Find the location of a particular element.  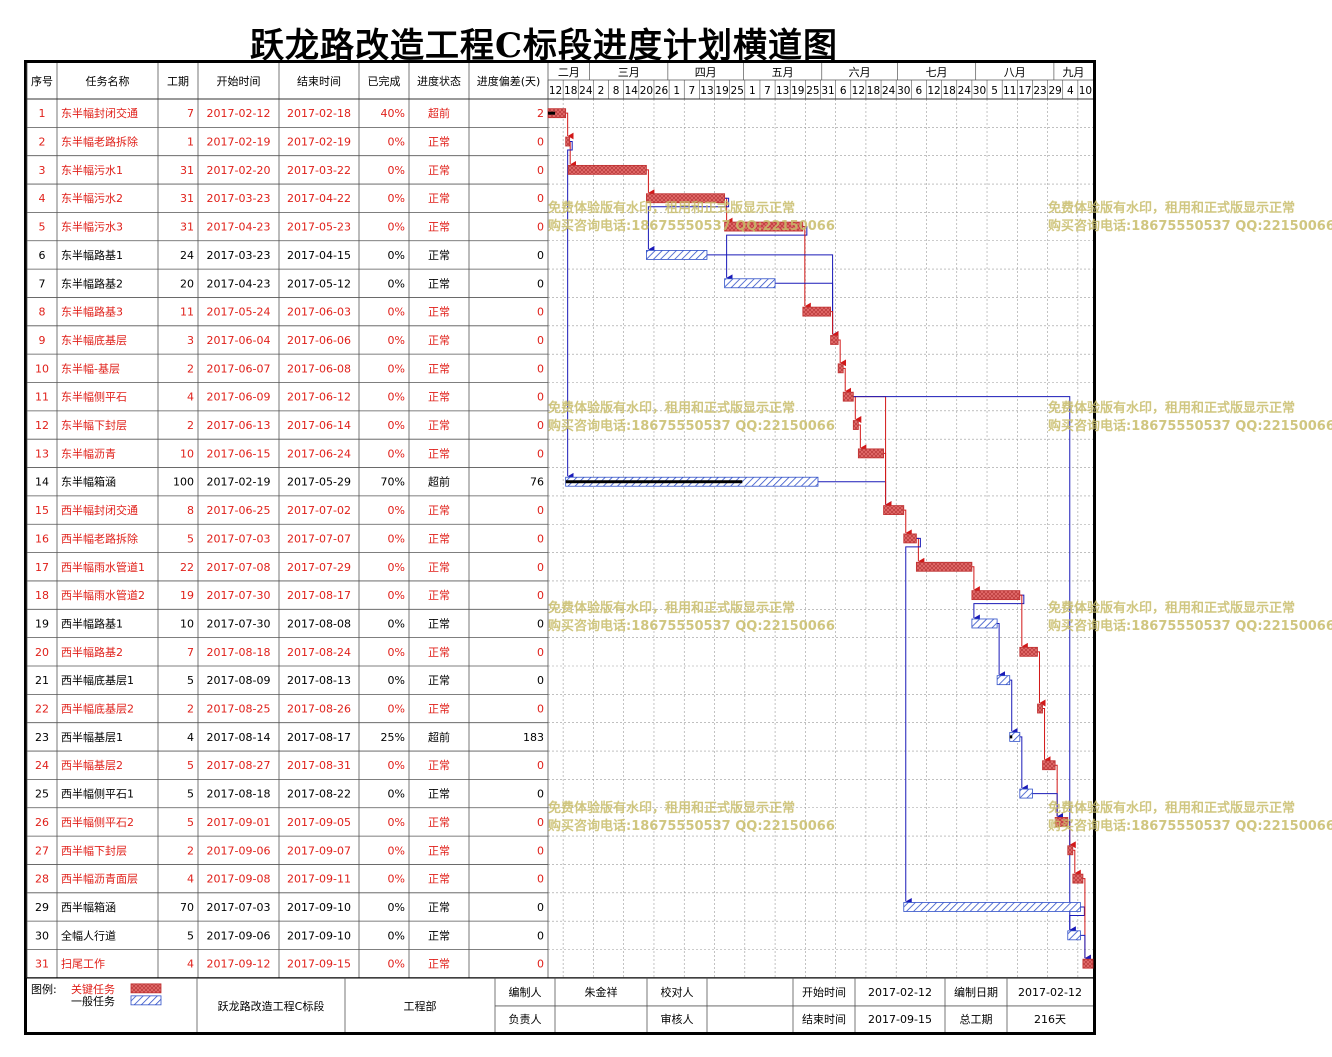

cell-end: 2017-06-12 is located at coordinates (319, 397).